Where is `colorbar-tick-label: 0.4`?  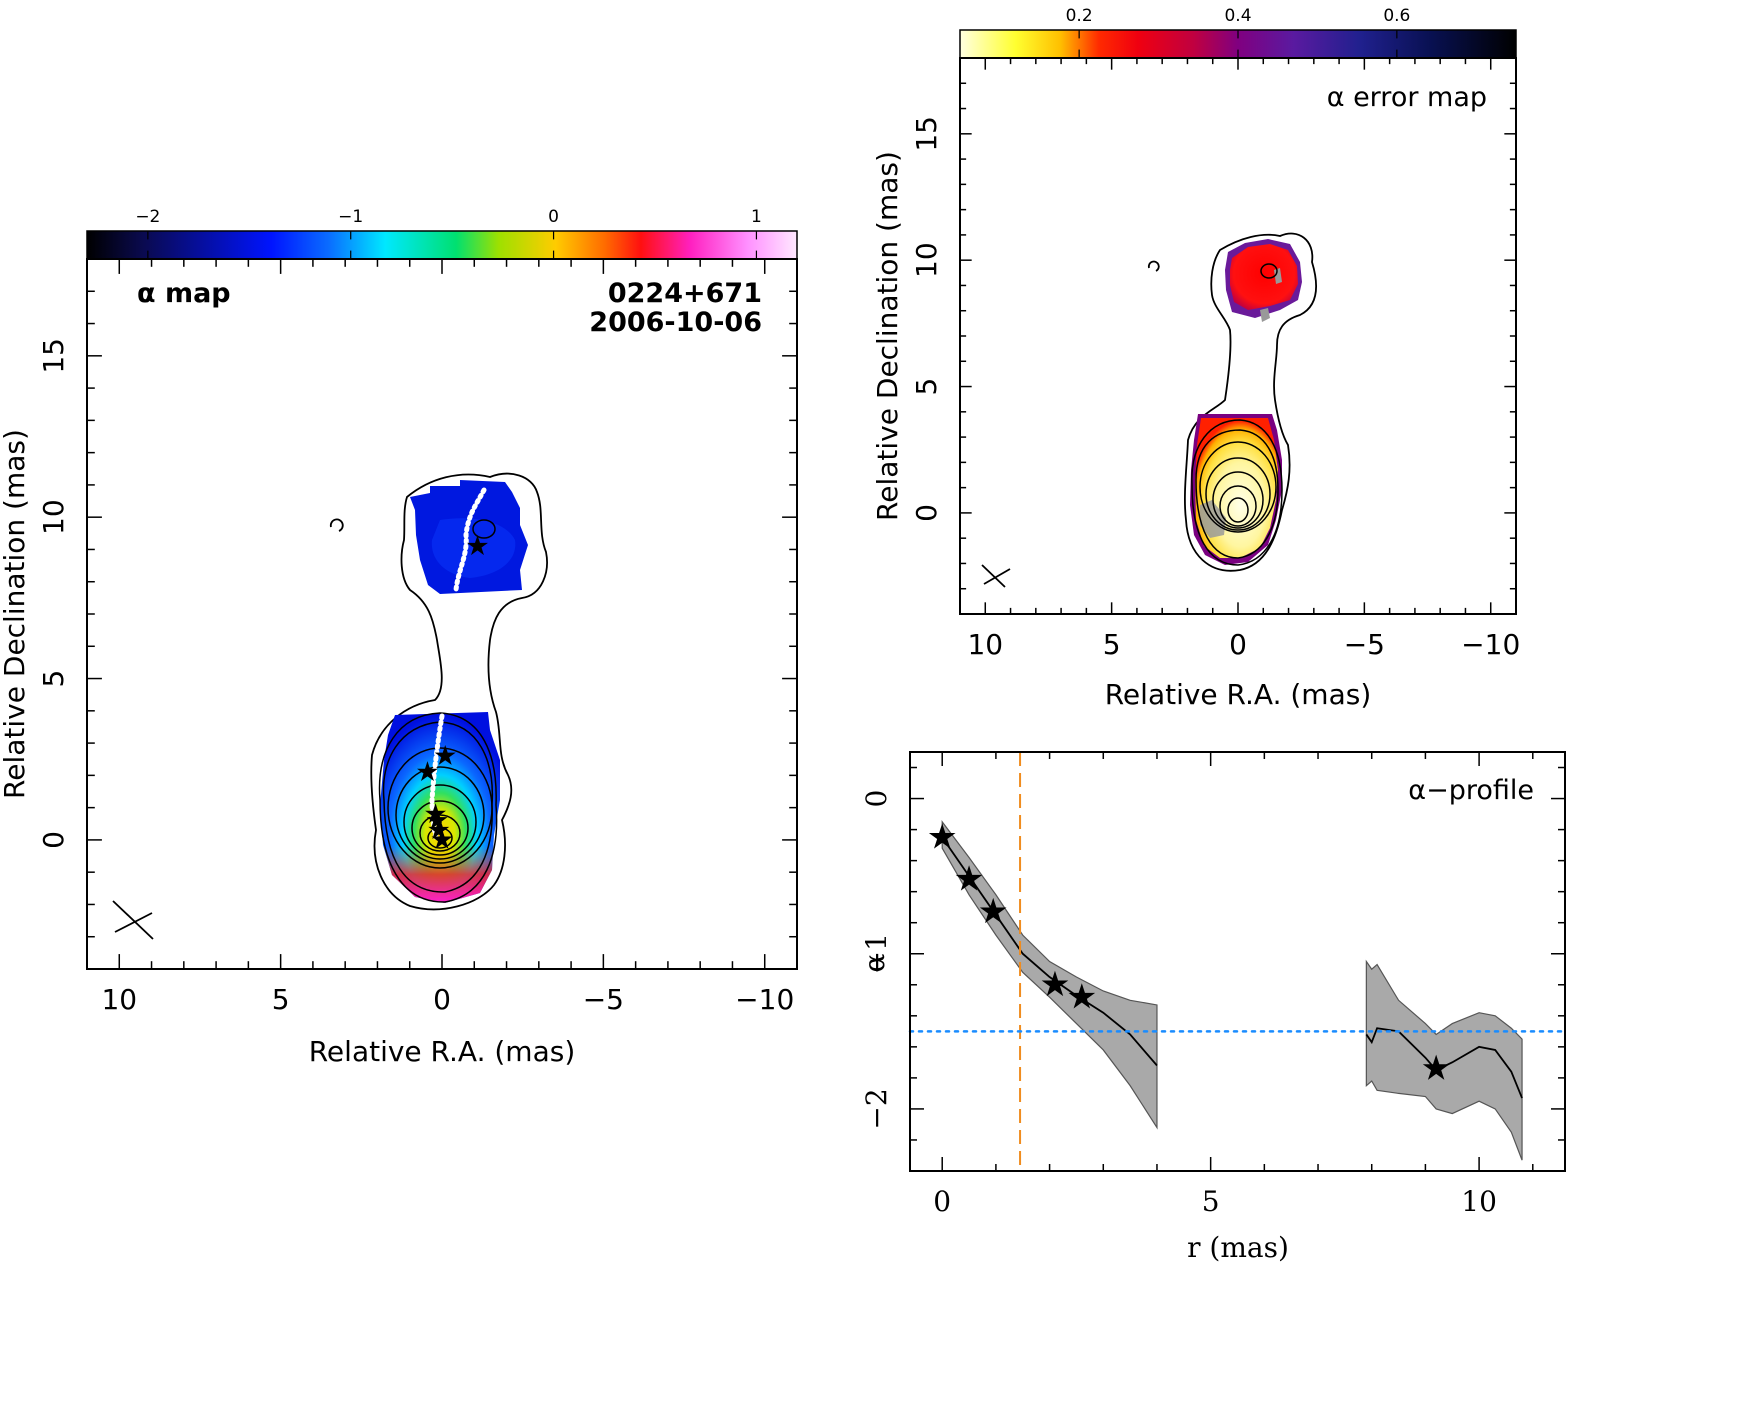
colorbar-tick-label: 0.4 is located at coordinates (1237, 16).